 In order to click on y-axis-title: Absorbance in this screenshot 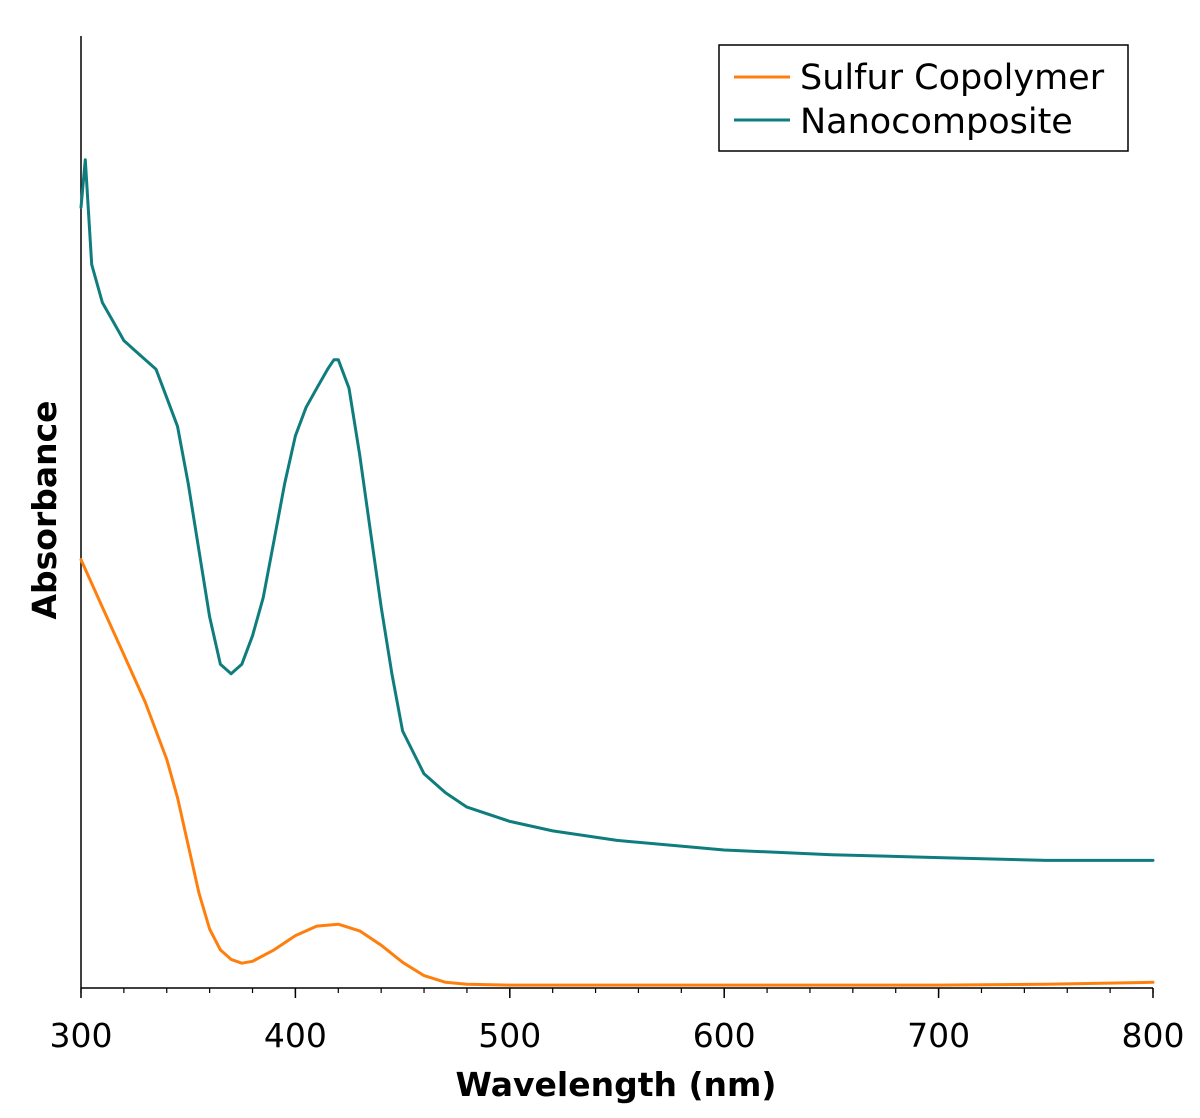, I will do `click(44, 509)`.